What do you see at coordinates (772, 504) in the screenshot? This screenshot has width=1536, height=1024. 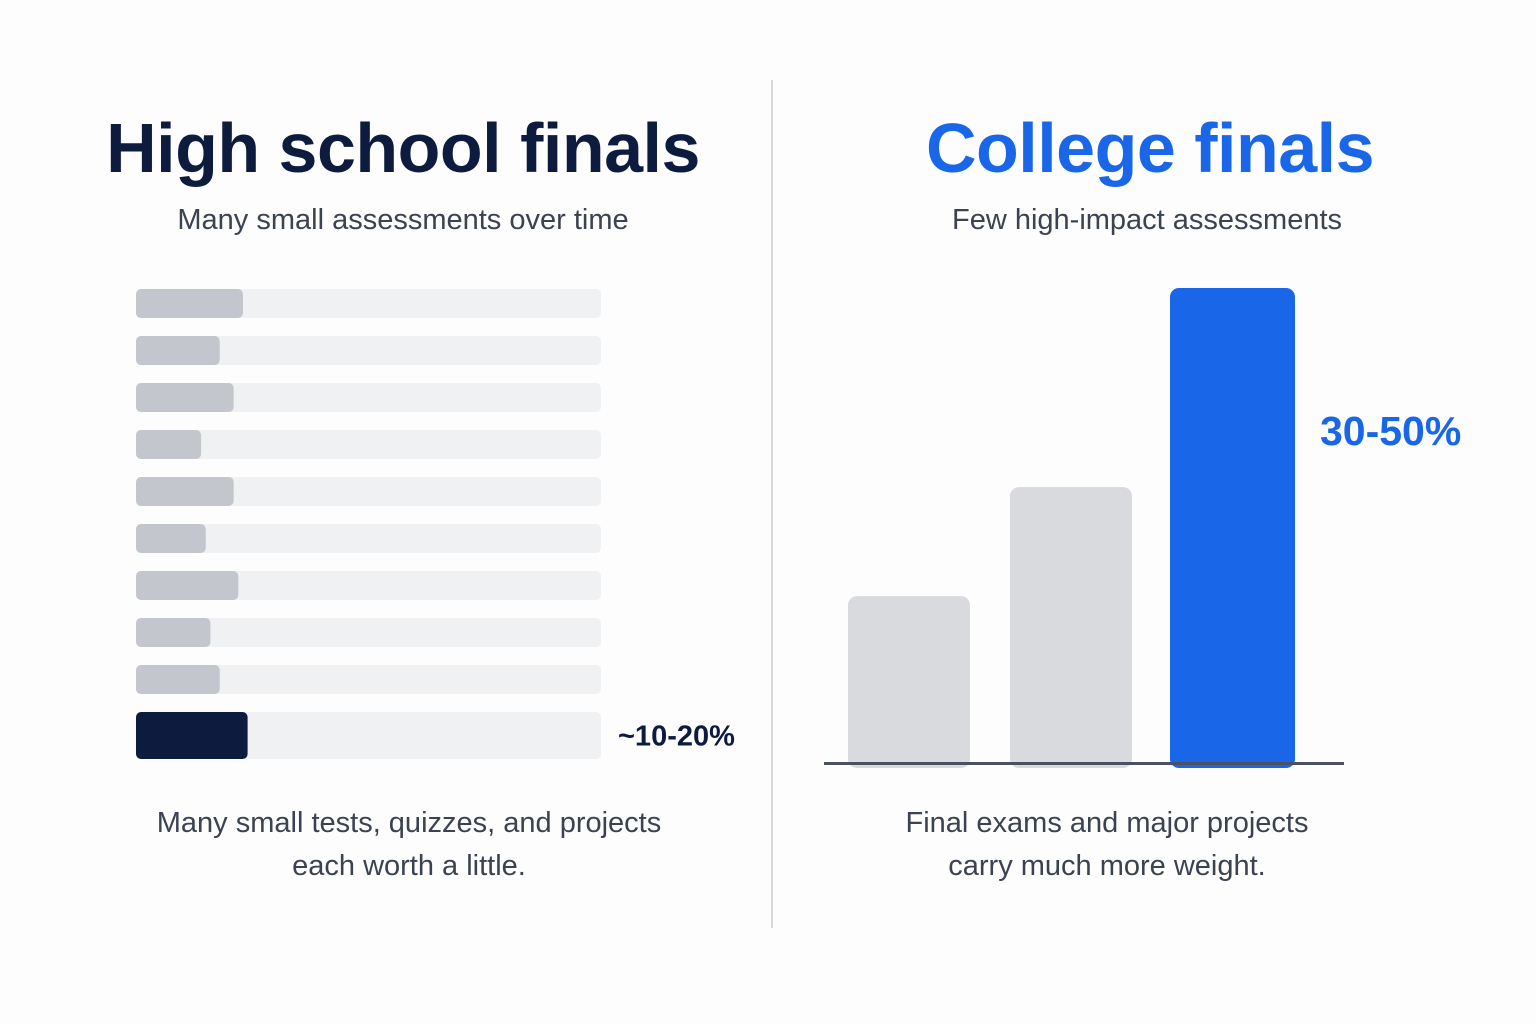 I see `panel-divider` at bounding box center [772, 504].